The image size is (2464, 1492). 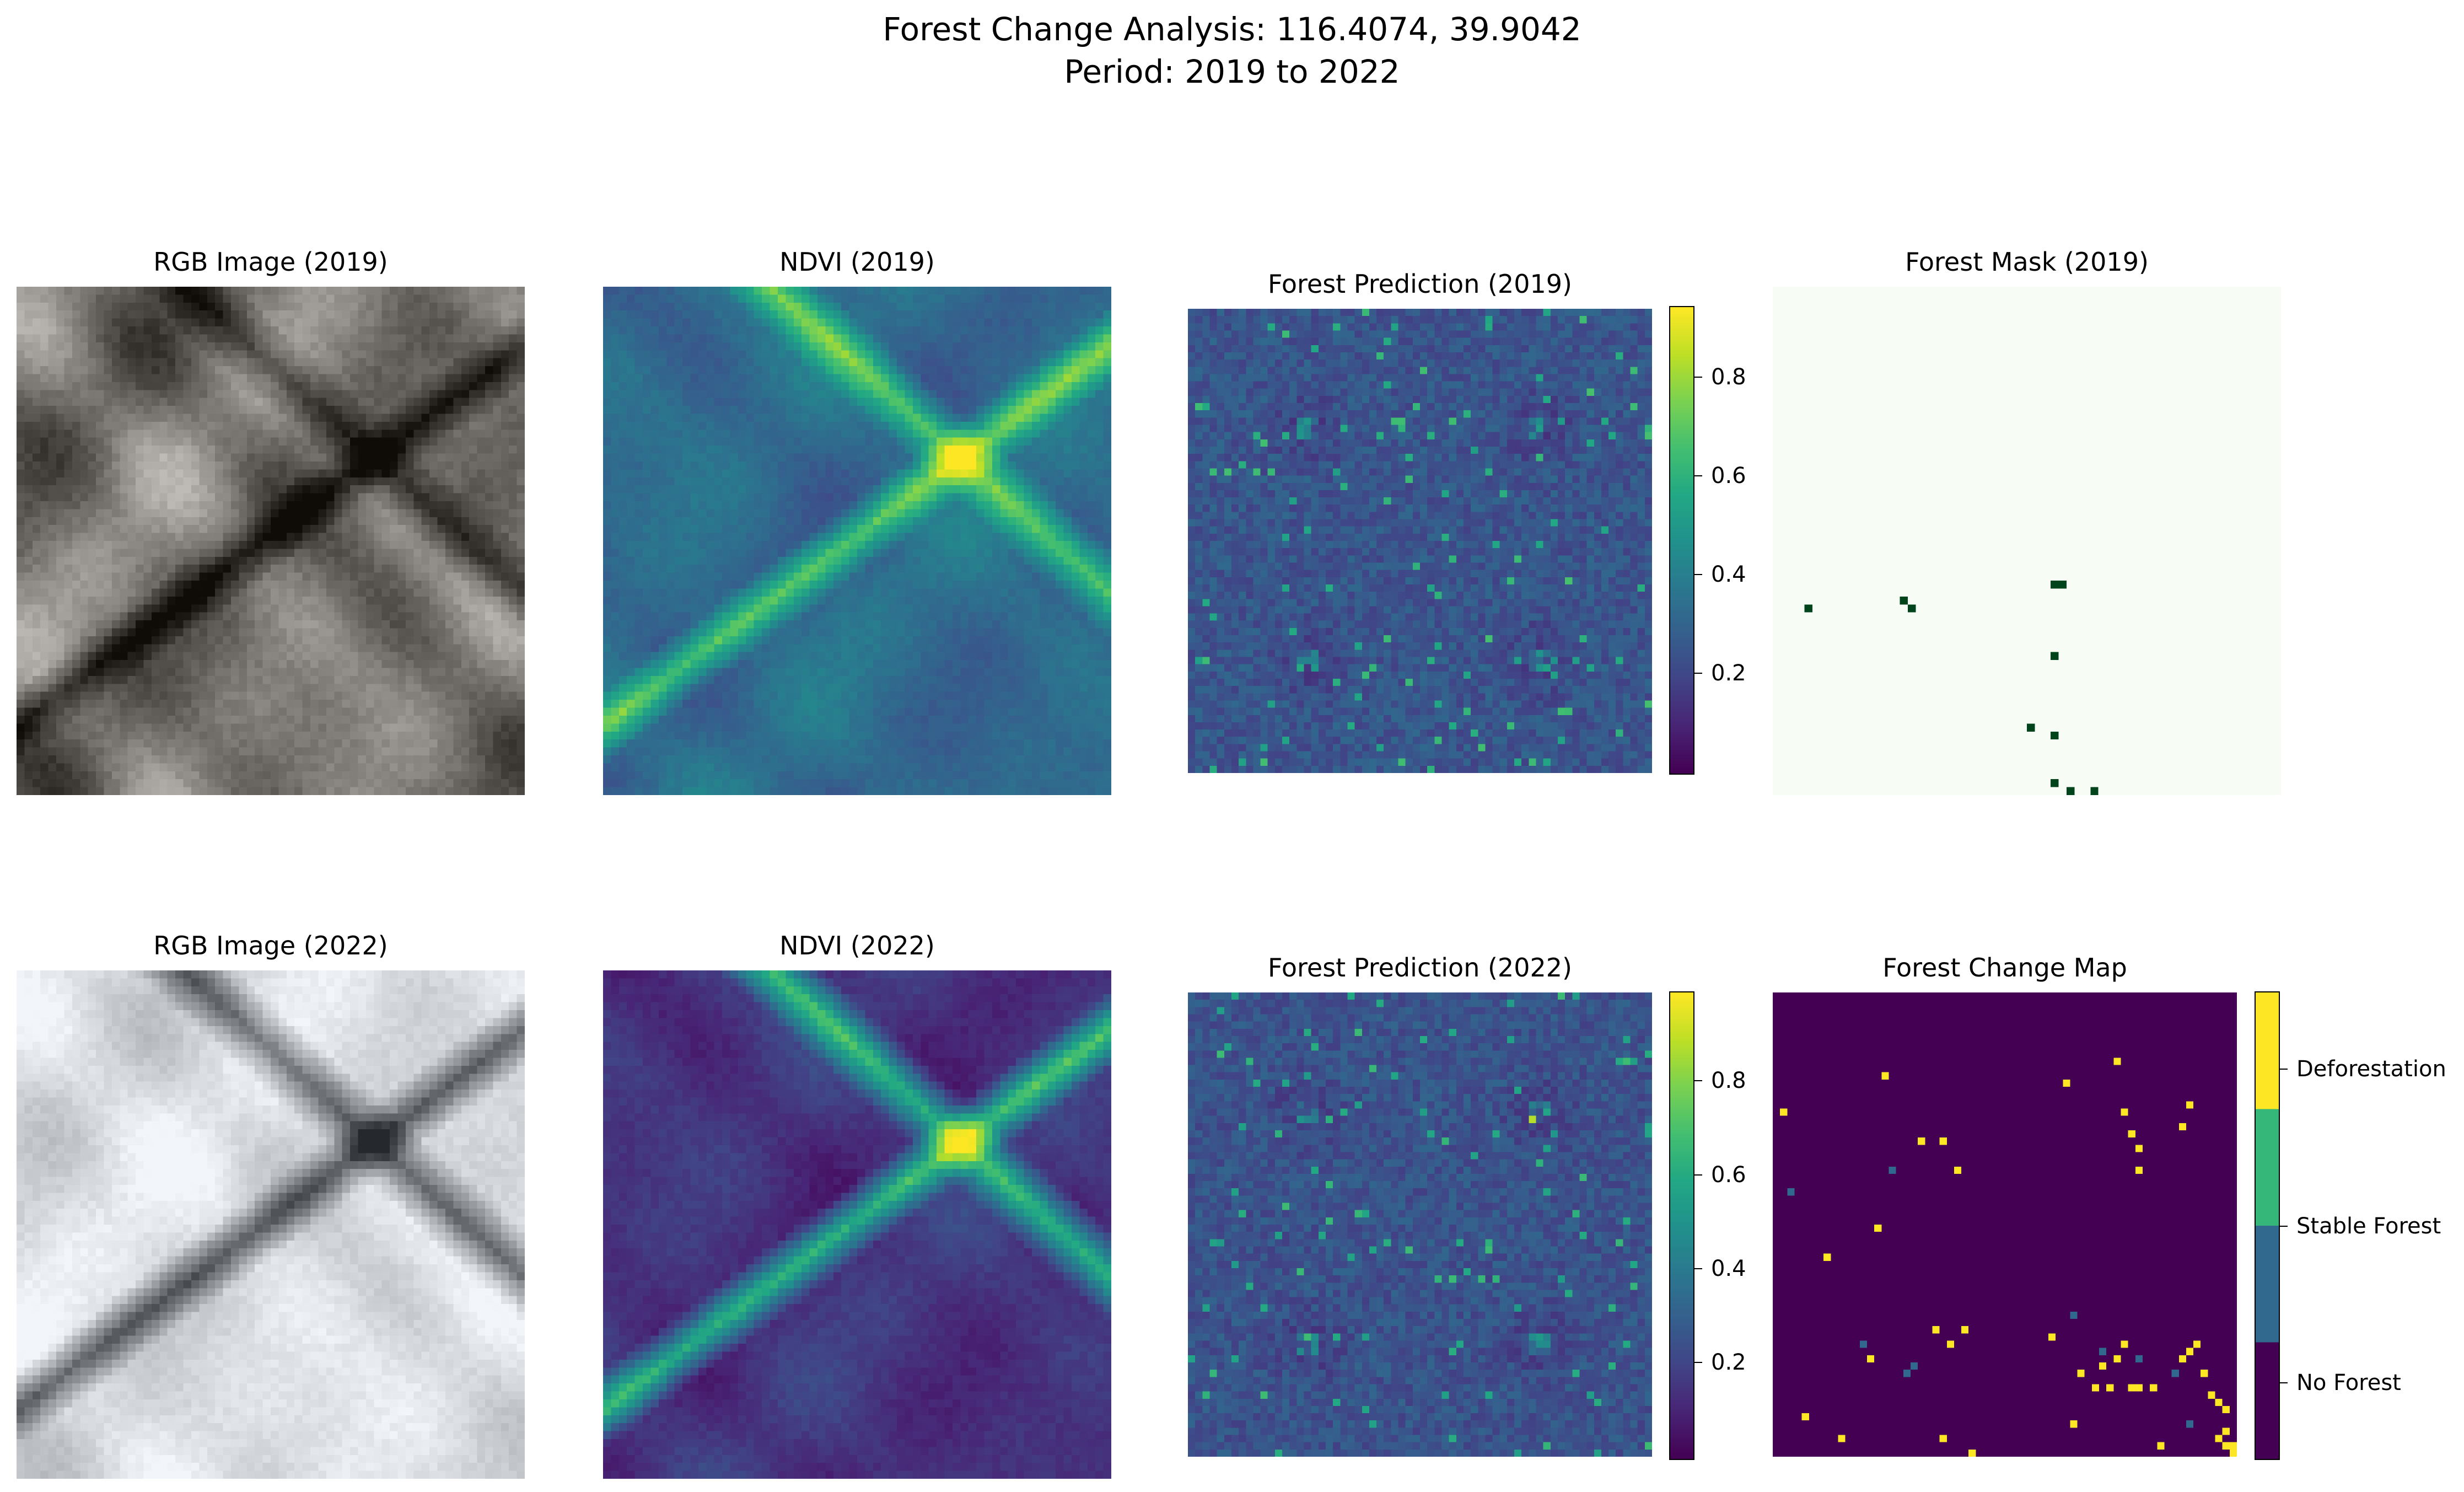 I want to click on cb1-tick-label: 0.8, so click(x=1729, y=377).